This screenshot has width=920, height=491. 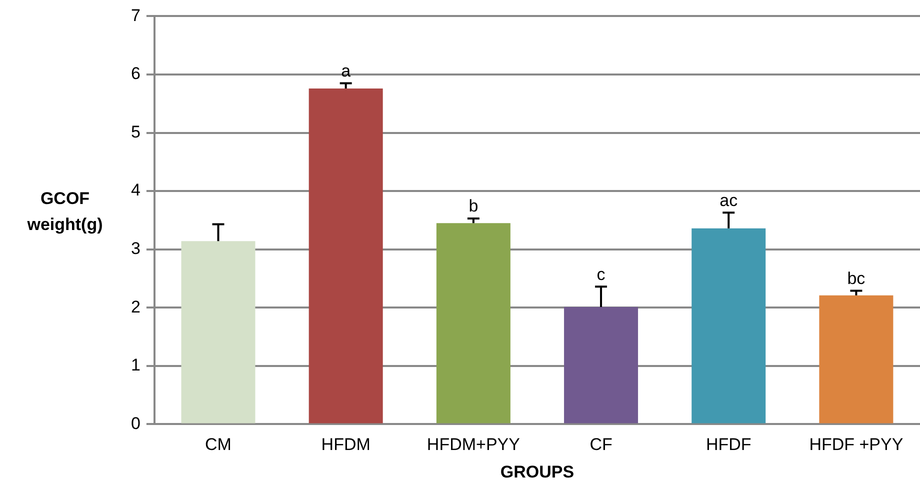 What do you see at coordinates (135, 365) in the screenshot?
I see `y-tick-label: 1` at bounding box center [135, 365].